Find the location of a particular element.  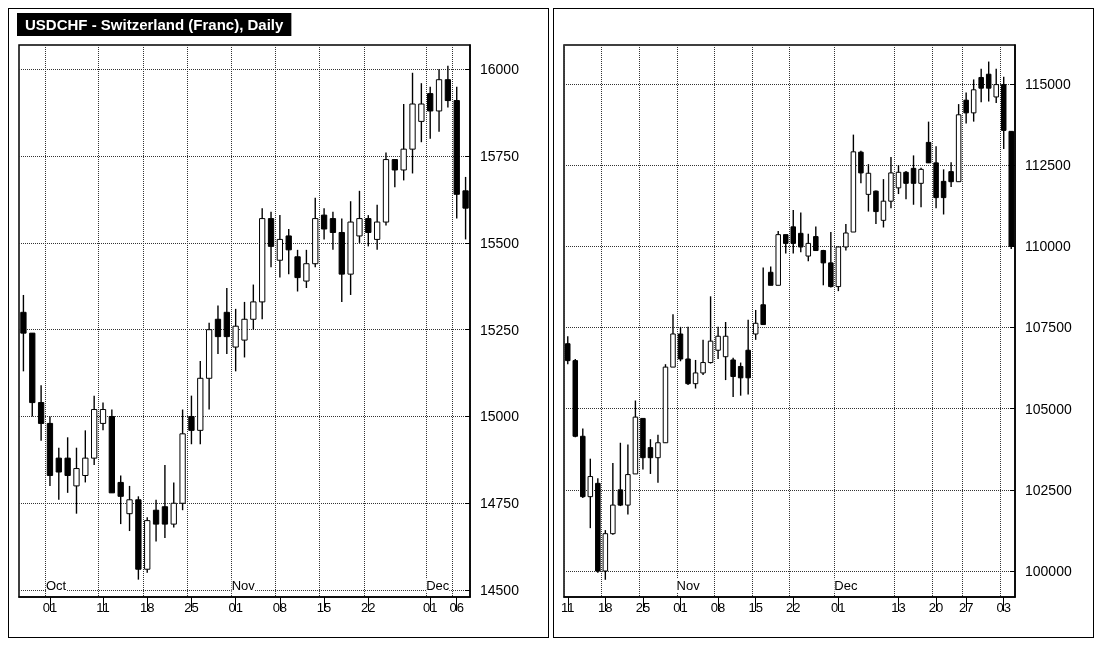

x-tick-label: 13 is located at coordinates (898, 607).